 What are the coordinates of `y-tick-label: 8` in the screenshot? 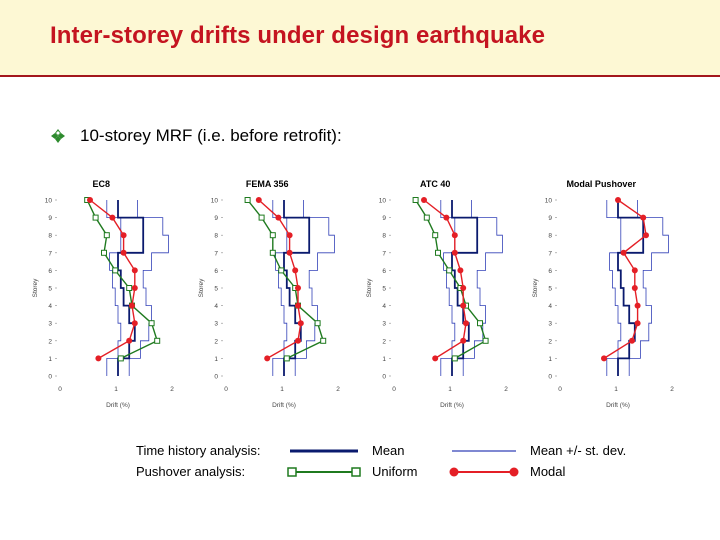 It's located at (384, 236).